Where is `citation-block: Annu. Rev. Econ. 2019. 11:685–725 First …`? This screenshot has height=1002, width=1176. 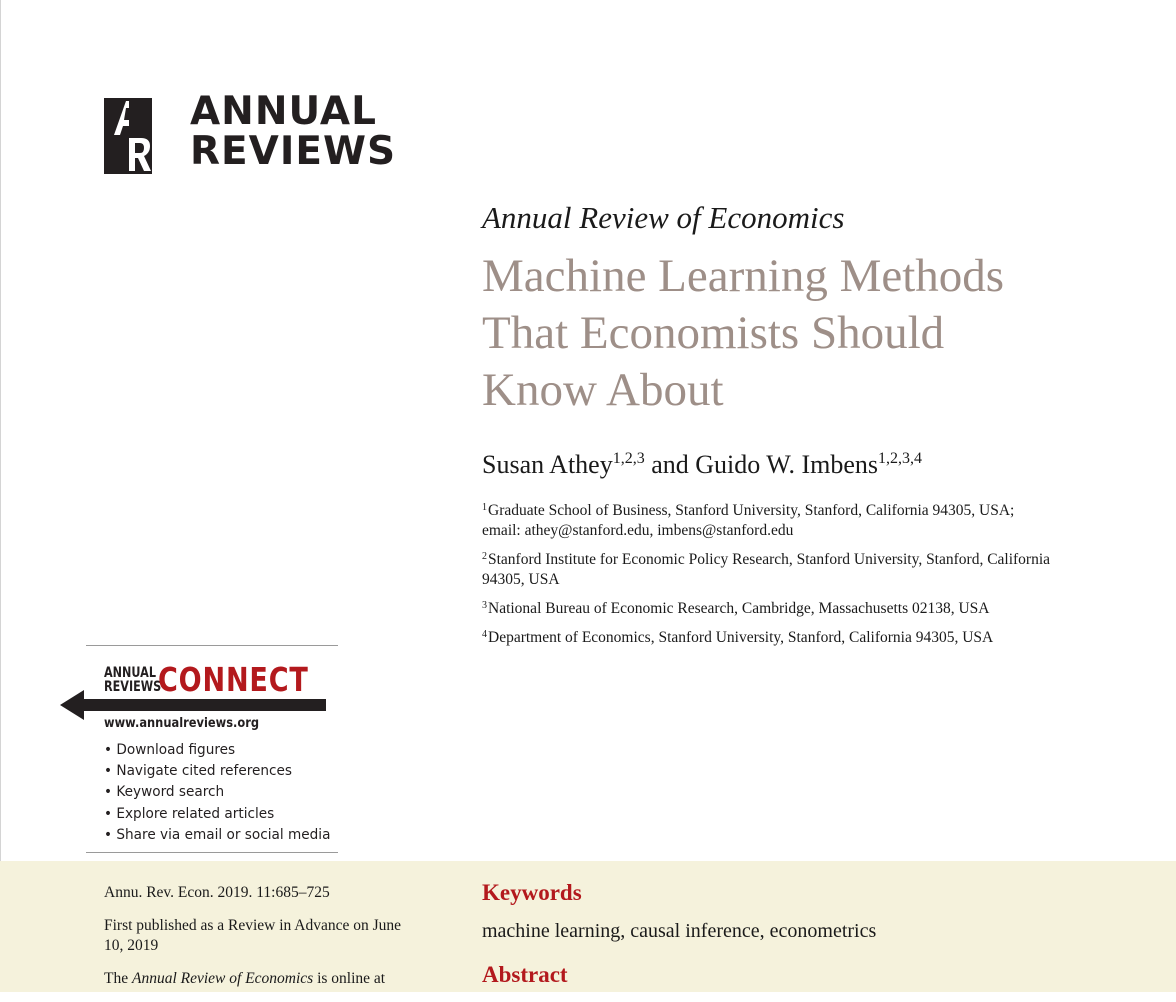 citation-block: Annu. Rev. Econ. 2019. 11:685–725 First … is located at coordinates (254, 942).